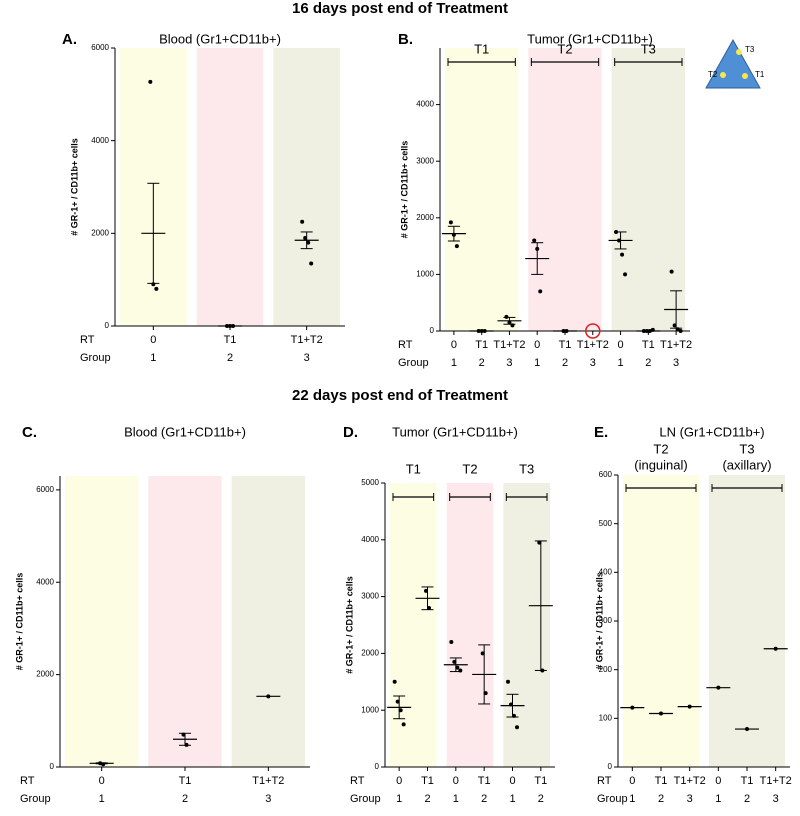 This screenshot has height=816, width=800. What do you see at coordinates (750, 49) in the screenshot?
I see `inset-label: T3` at bounding box center [750, 49].